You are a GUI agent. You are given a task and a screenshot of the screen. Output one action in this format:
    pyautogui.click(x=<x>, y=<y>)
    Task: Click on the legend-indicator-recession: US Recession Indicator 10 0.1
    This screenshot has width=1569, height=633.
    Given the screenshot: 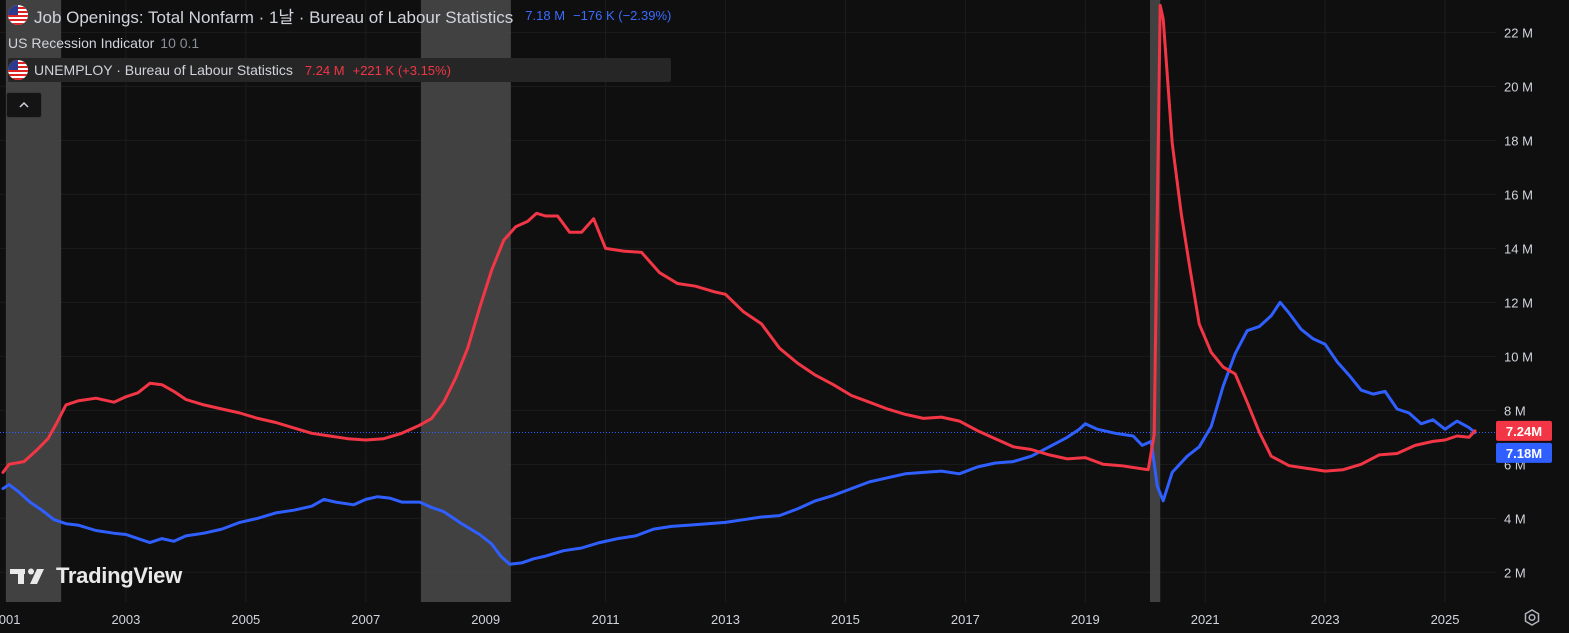 What is the action you would take?
    pyautogui.click(x=339, y=43)
    